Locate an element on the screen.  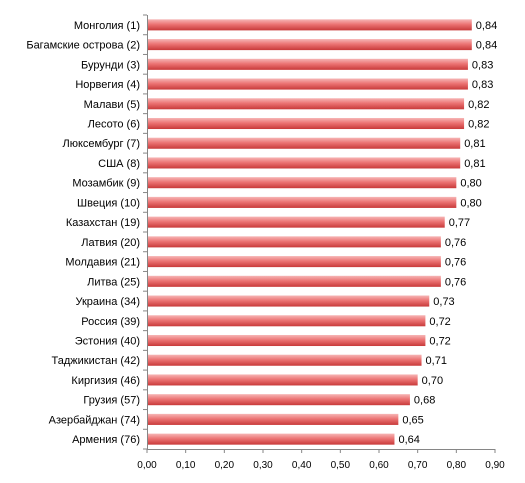
category-label: Малави (5) is located at coordinates (112, 105).